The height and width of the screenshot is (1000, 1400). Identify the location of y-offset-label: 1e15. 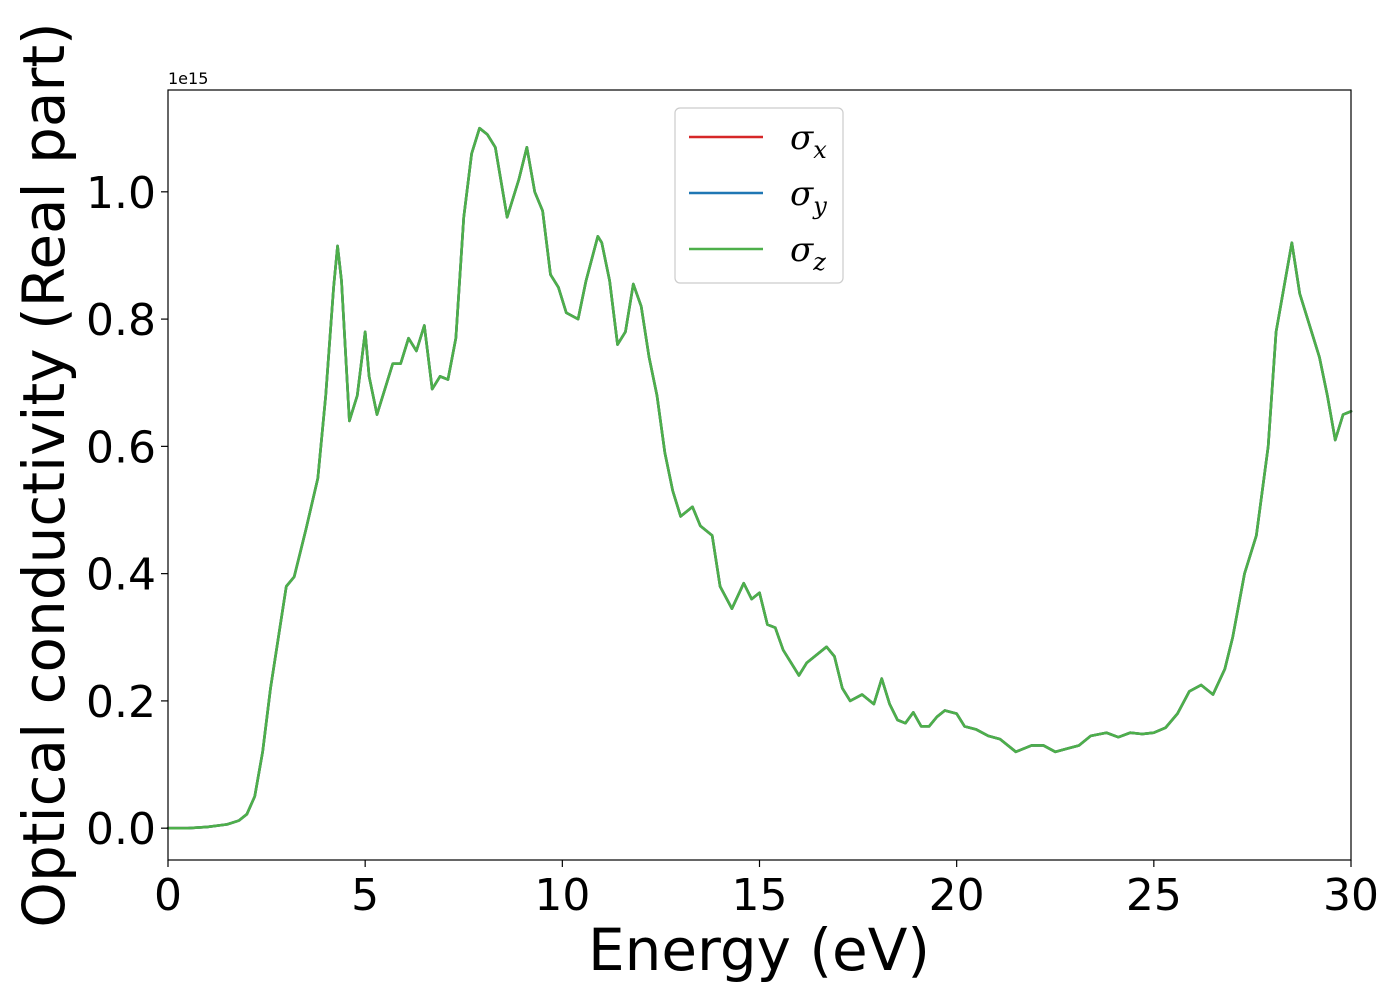
(188, 78).